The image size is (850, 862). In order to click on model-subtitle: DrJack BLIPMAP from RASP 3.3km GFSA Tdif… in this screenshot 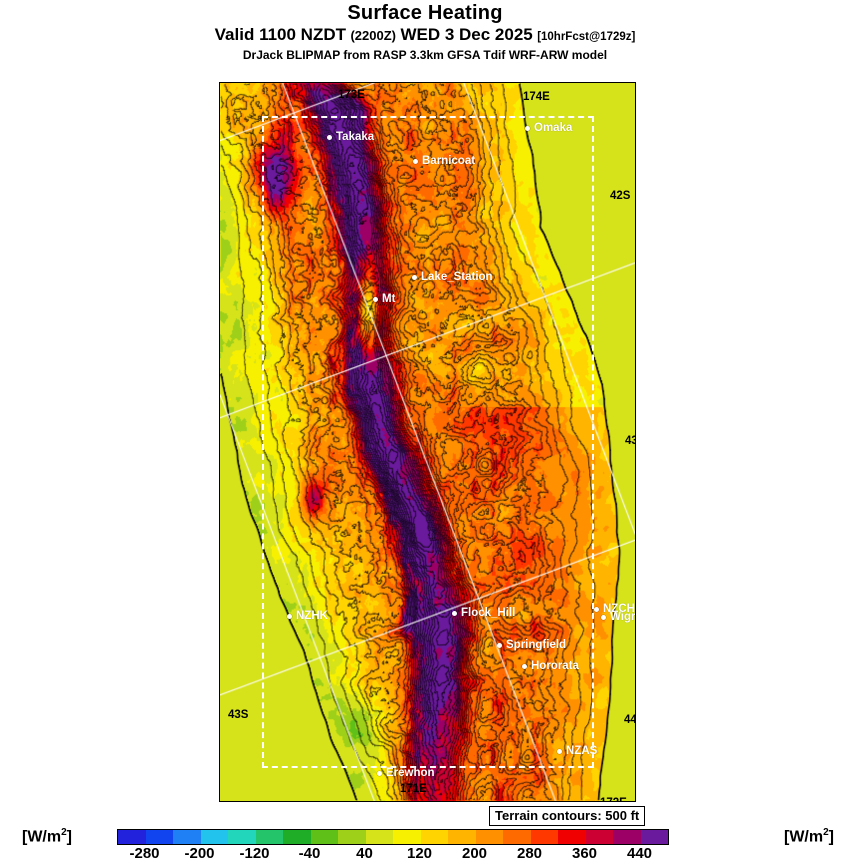, I will do `click(425, 55)`.